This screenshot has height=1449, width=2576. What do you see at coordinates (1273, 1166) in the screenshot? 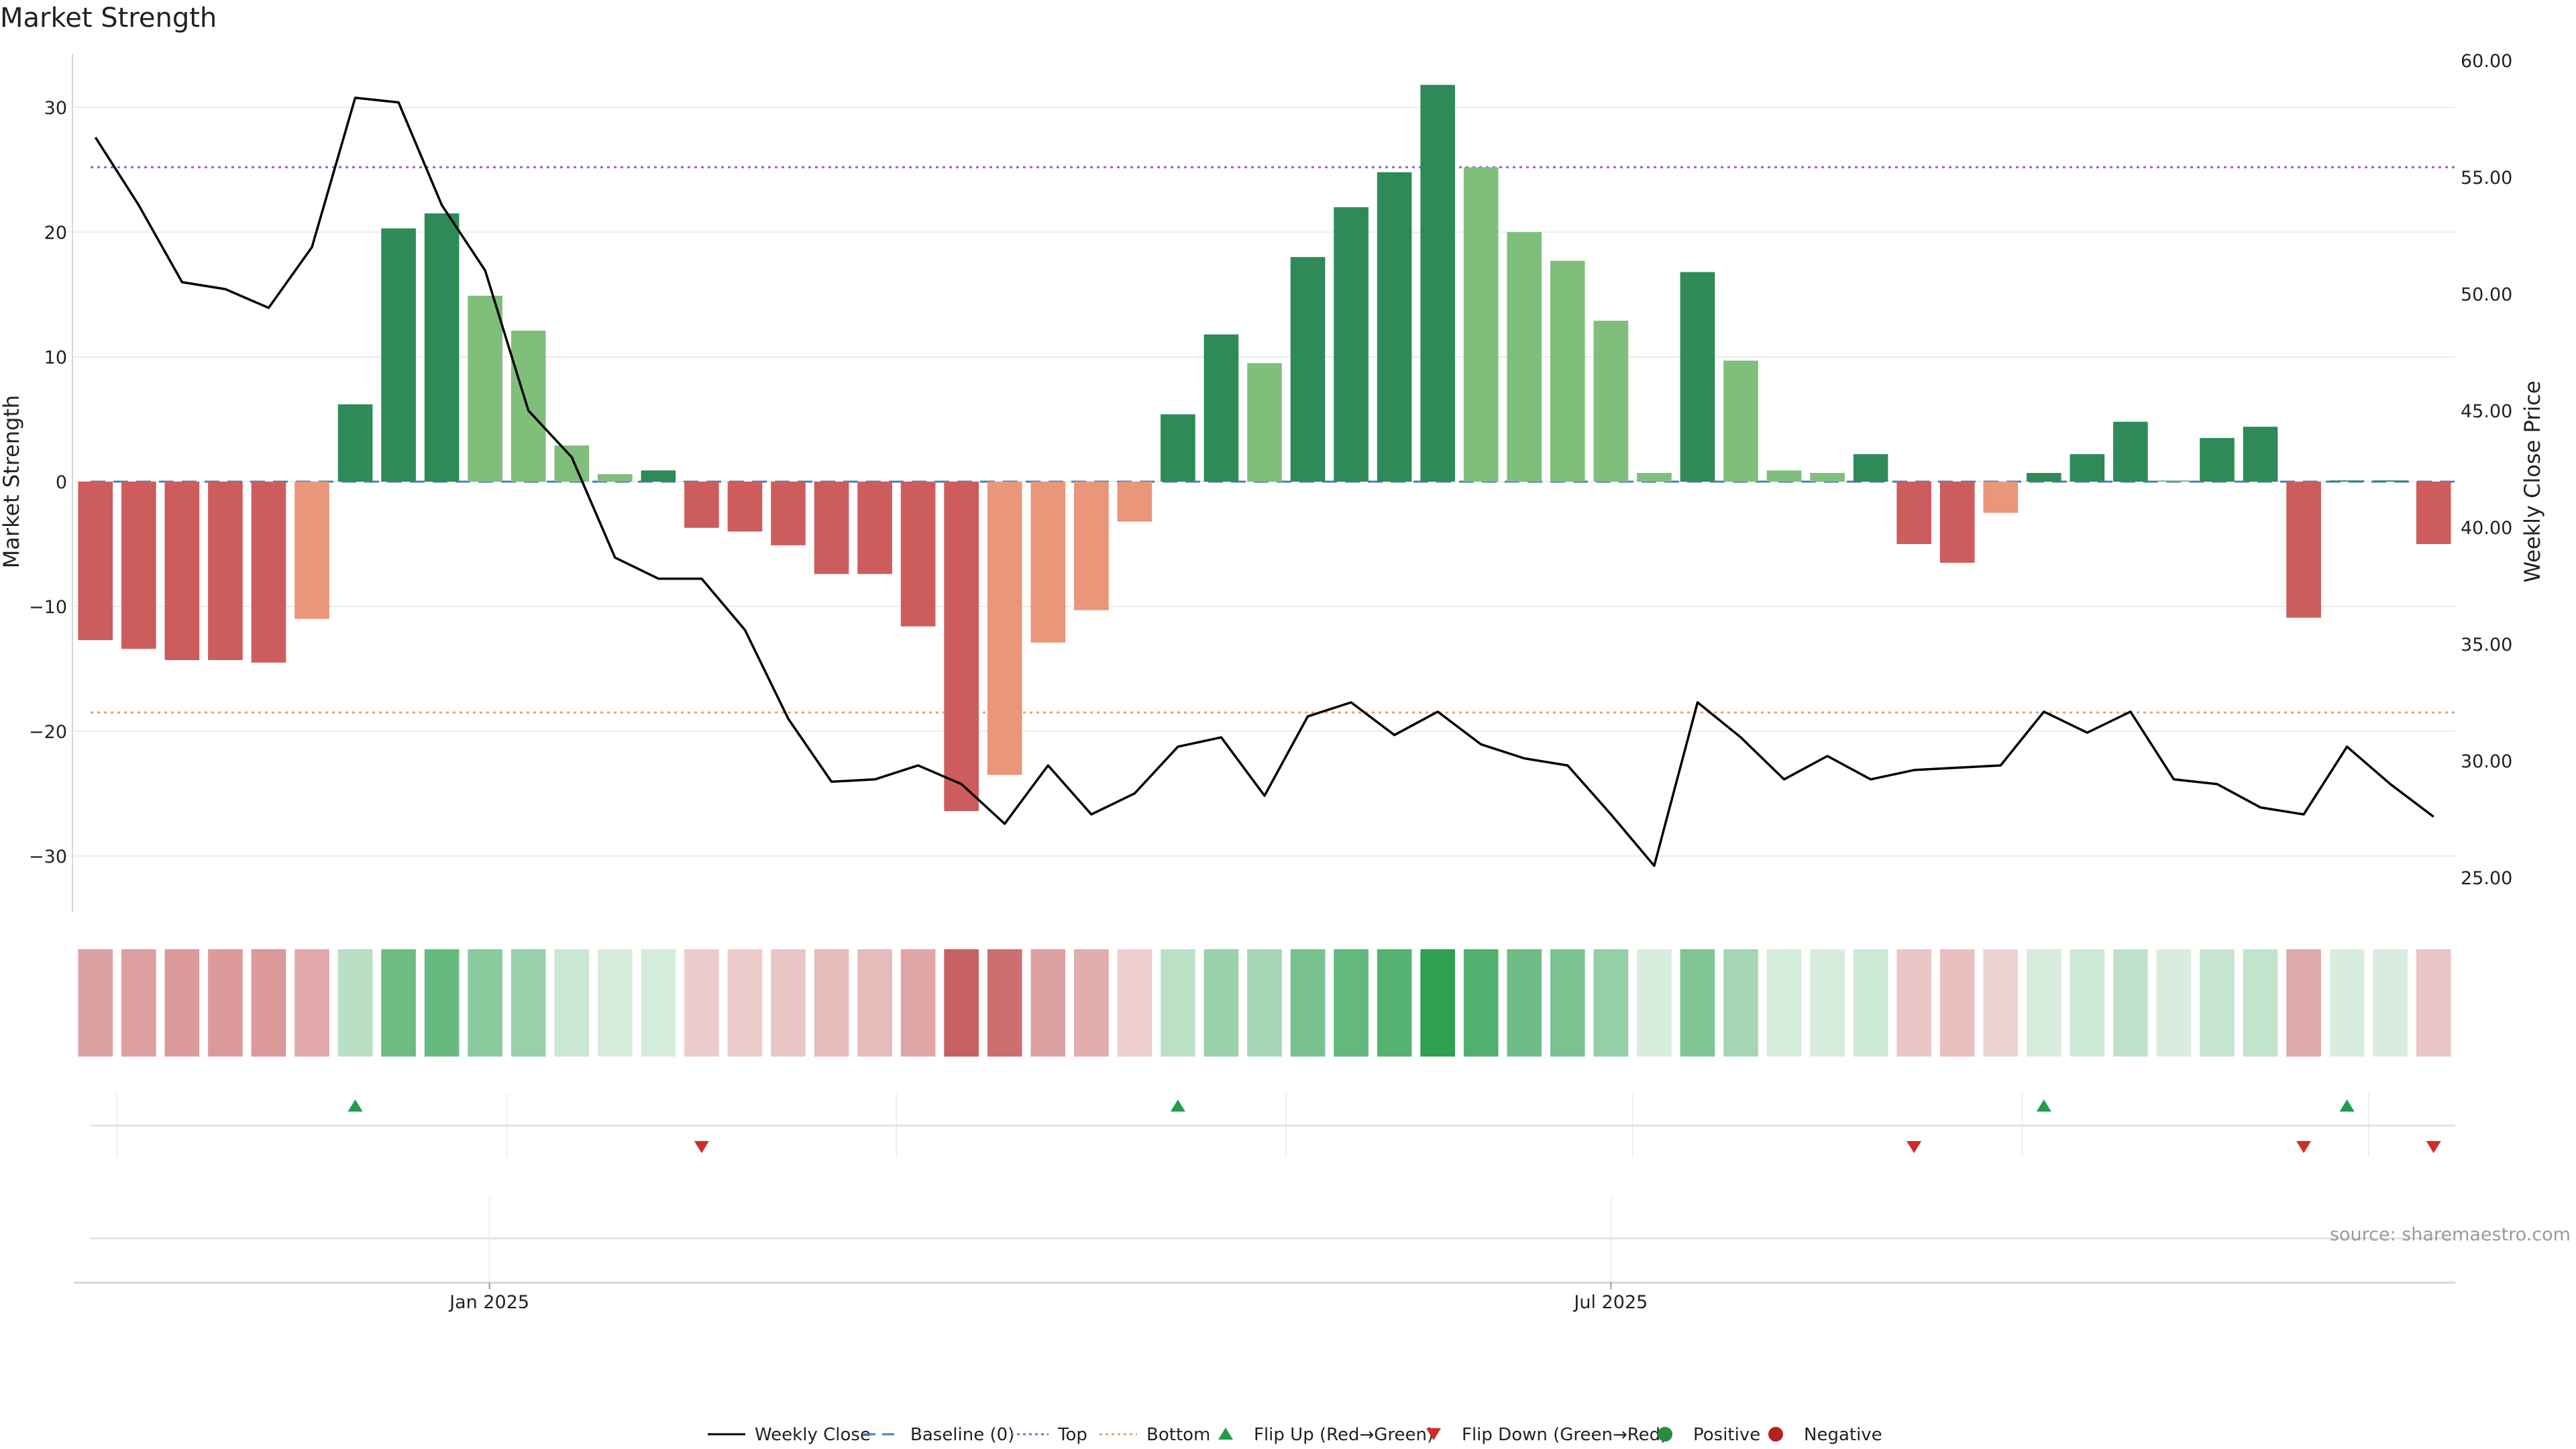
I see `flip-markers-panel` at bounding box center [1273, 1166].